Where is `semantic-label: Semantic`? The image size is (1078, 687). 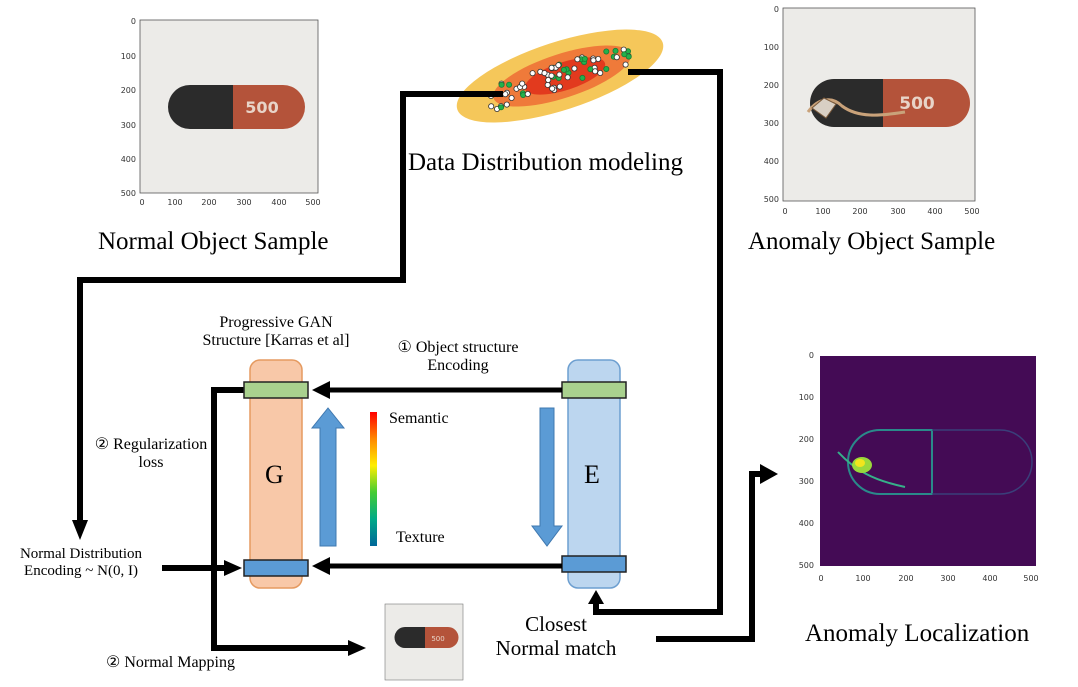 semantic-label: Semantic is located at coordinates (419, 418).